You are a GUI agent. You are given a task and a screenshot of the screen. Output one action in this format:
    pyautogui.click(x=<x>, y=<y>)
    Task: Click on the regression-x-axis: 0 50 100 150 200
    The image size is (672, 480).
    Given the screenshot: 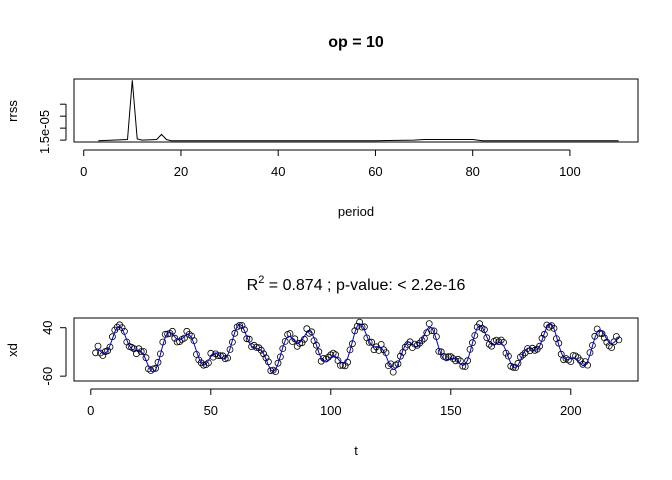 What is the action you would take?
    pyautogui.click(x=334, y=403)
    